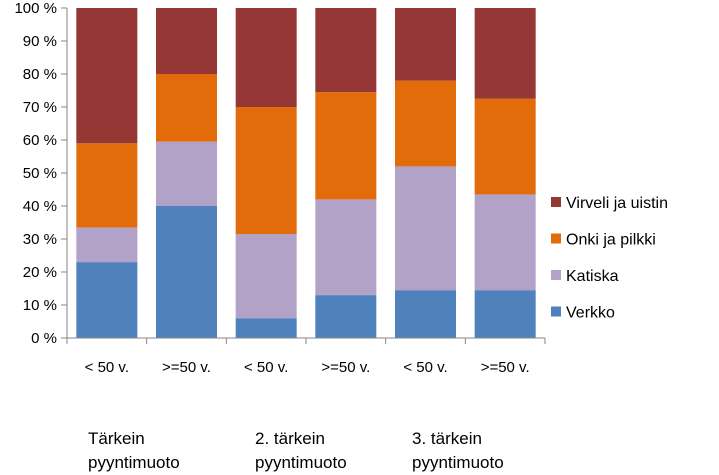  I want to click on y-tick-label: 30 %, so click(40, 239).